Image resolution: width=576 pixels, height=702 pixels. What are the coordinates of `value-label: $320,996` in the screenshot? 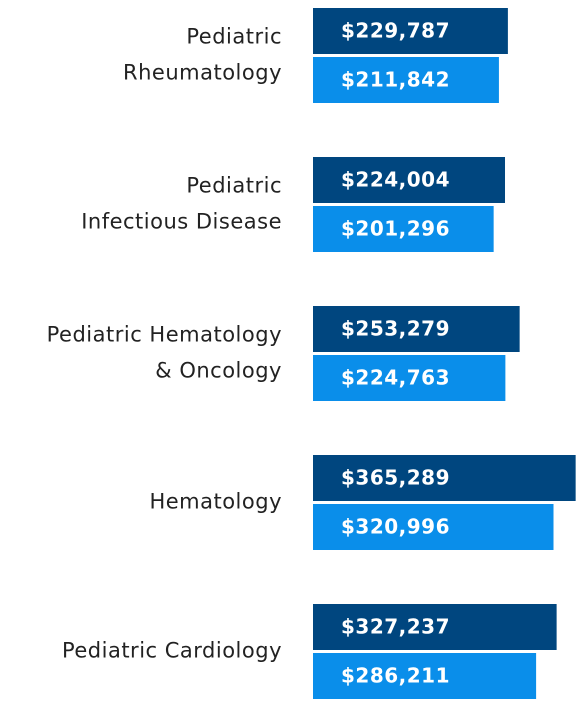 It's located at (395, 527).